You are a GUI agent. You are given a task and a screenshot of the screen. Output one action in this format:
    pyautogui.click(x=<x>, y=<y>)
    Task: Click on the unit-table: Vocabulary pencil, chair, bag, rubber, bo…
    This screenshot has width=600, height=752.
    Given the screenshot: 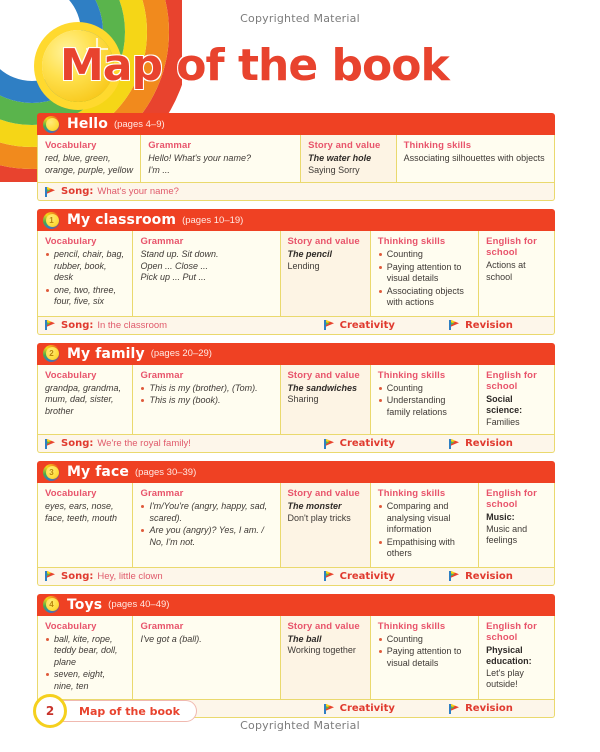 What is the action you would take?
    pyautogui.click(x=296, y=274)
    